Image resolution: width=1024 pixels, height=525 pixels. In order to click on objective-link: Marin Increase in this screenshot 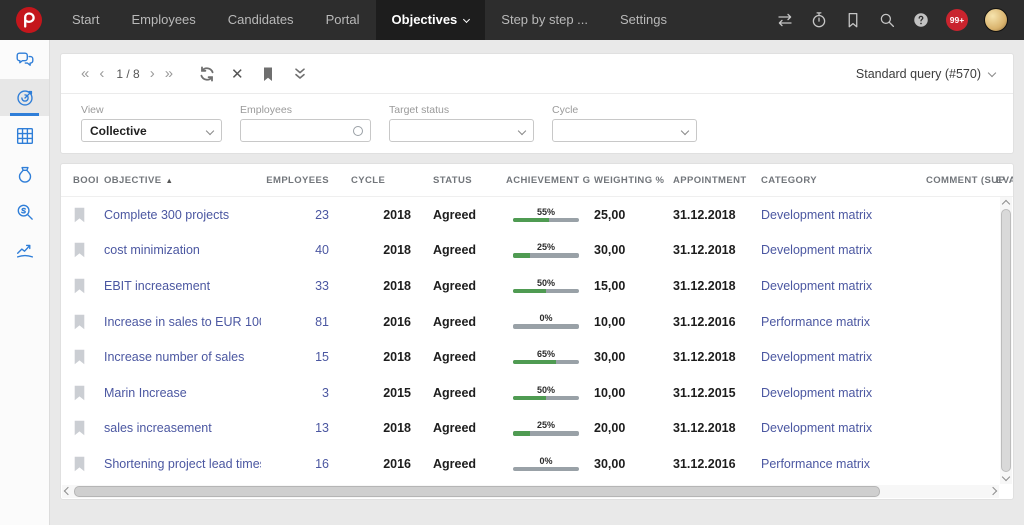, I will do `click(145, 392)`.